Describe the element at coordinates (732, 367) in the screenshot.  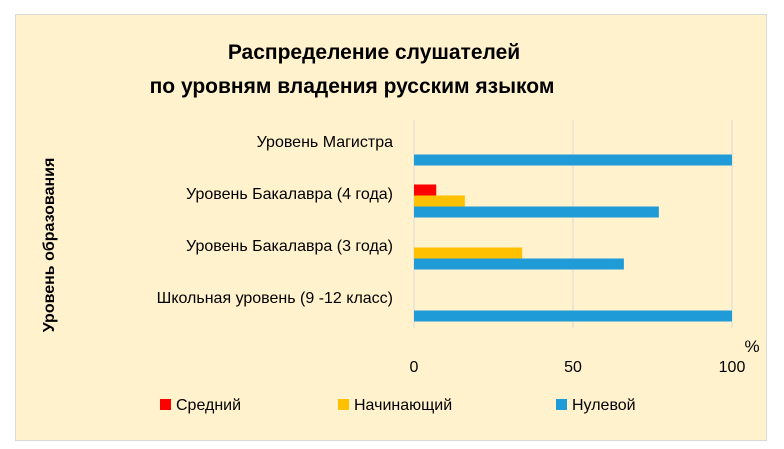
I see `x-tick-label: 100` at that location.